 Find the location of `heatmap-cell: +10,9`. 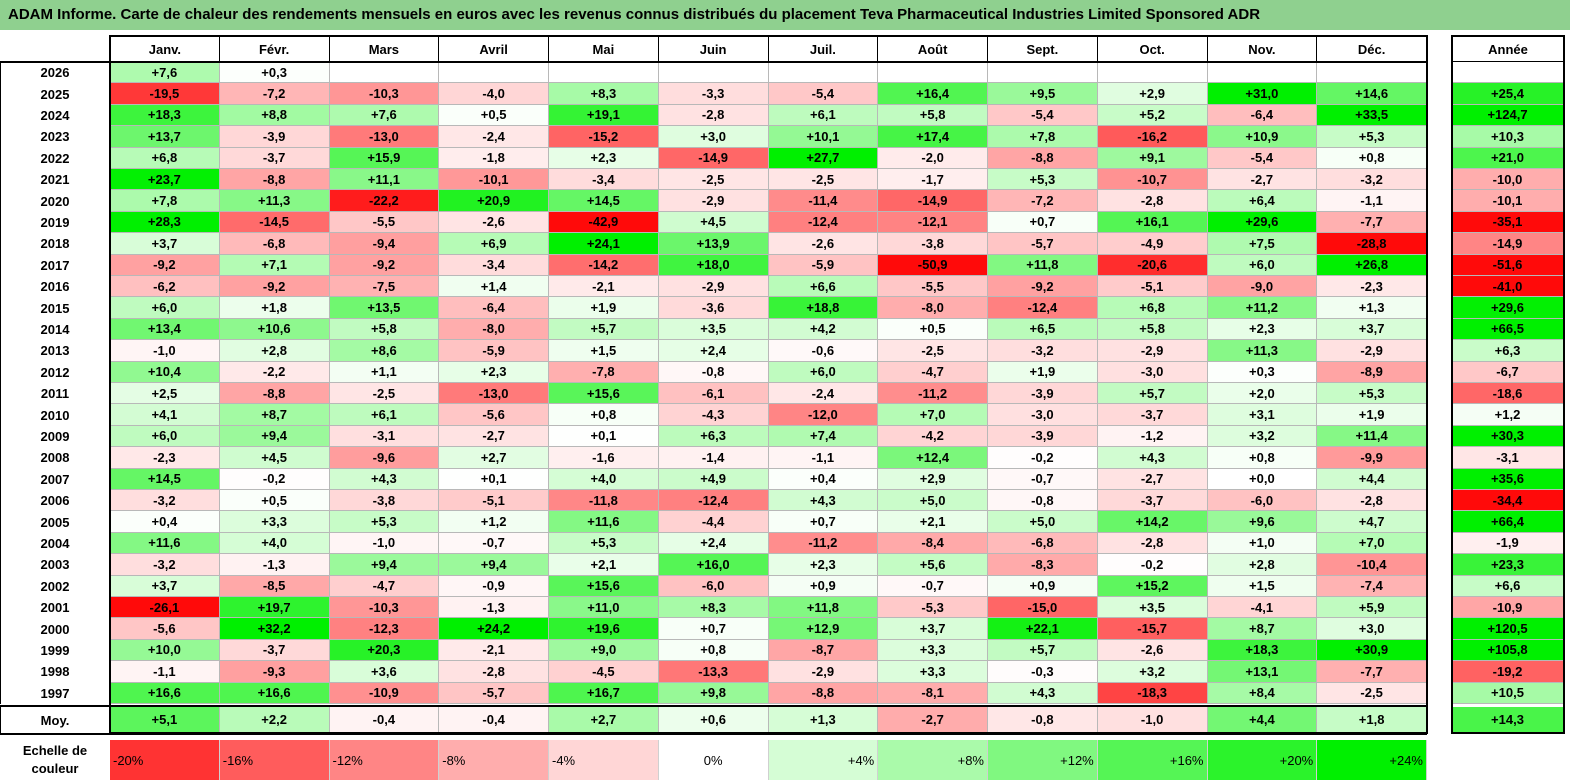

heatmap-cell: +10,9 is located at coordinates (1262, 137).